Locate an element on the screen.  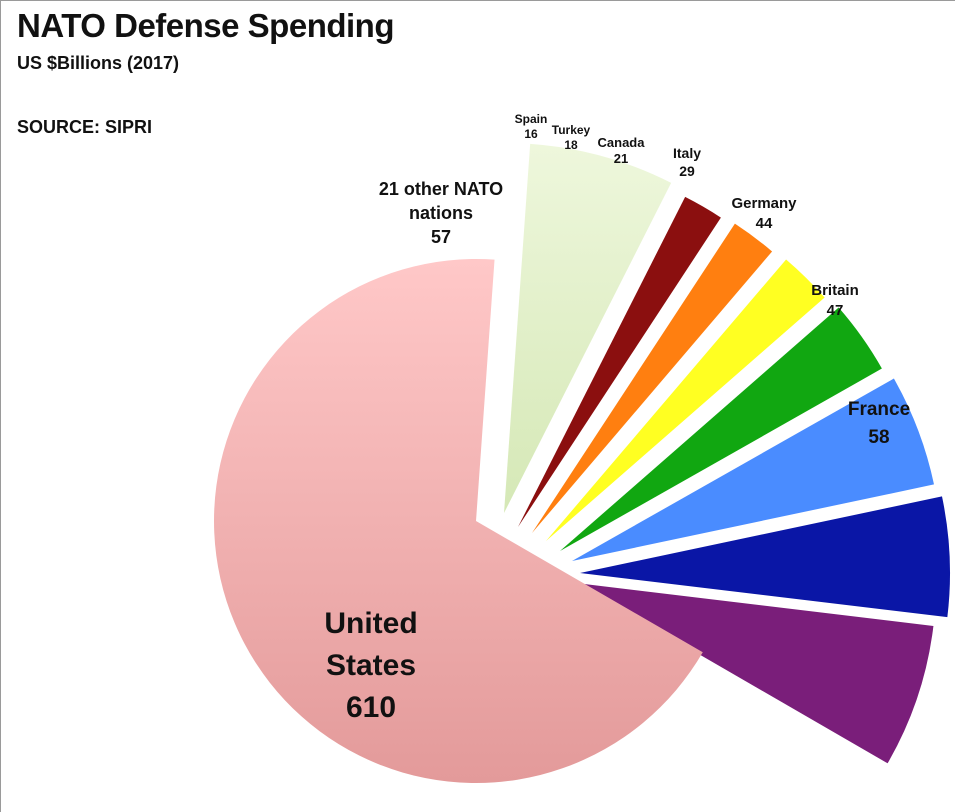
chart-title: NATO Defense Spending is located at coordinates (206, 25).